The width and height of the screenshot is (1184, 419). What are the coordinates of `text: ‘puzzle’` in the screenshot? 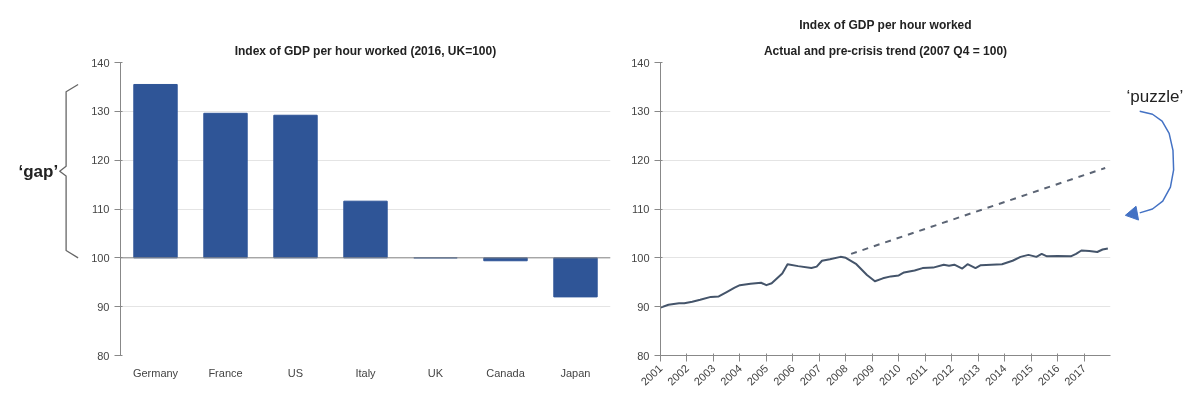 It's located at (1155, 97).